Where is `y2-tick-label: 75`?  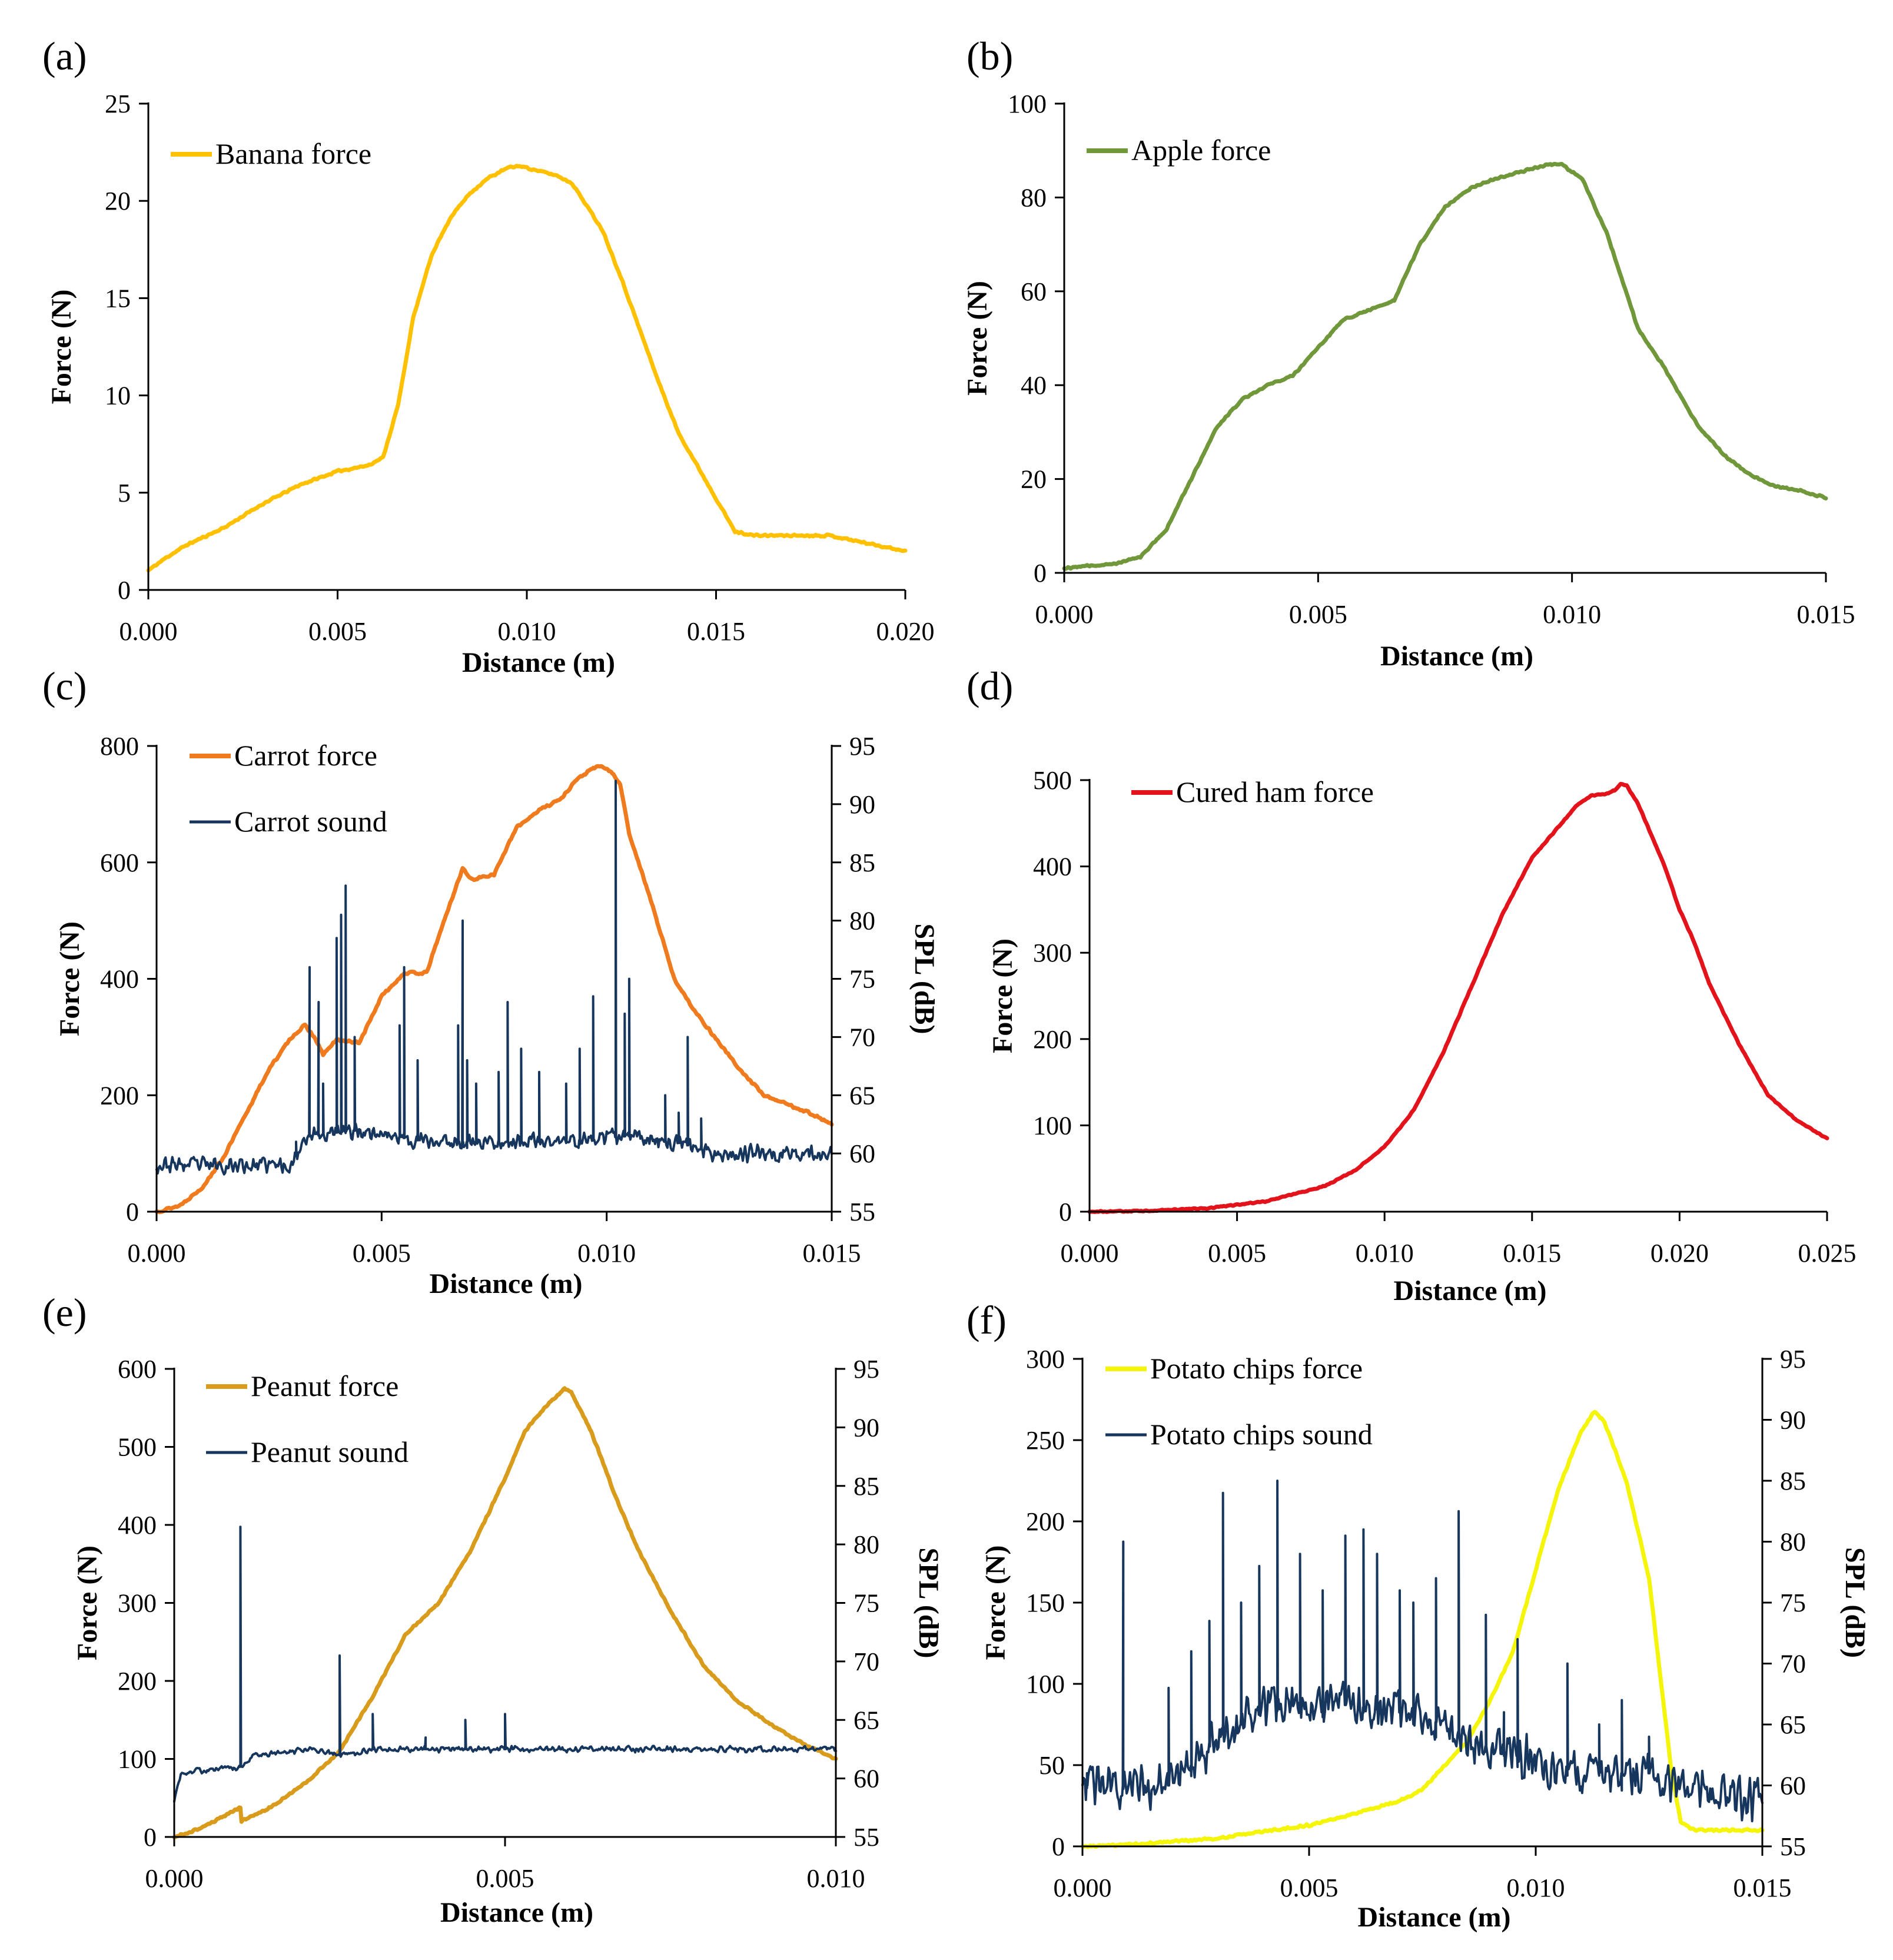 y2-tick-label: 75 is located at coordinates (862, 979).